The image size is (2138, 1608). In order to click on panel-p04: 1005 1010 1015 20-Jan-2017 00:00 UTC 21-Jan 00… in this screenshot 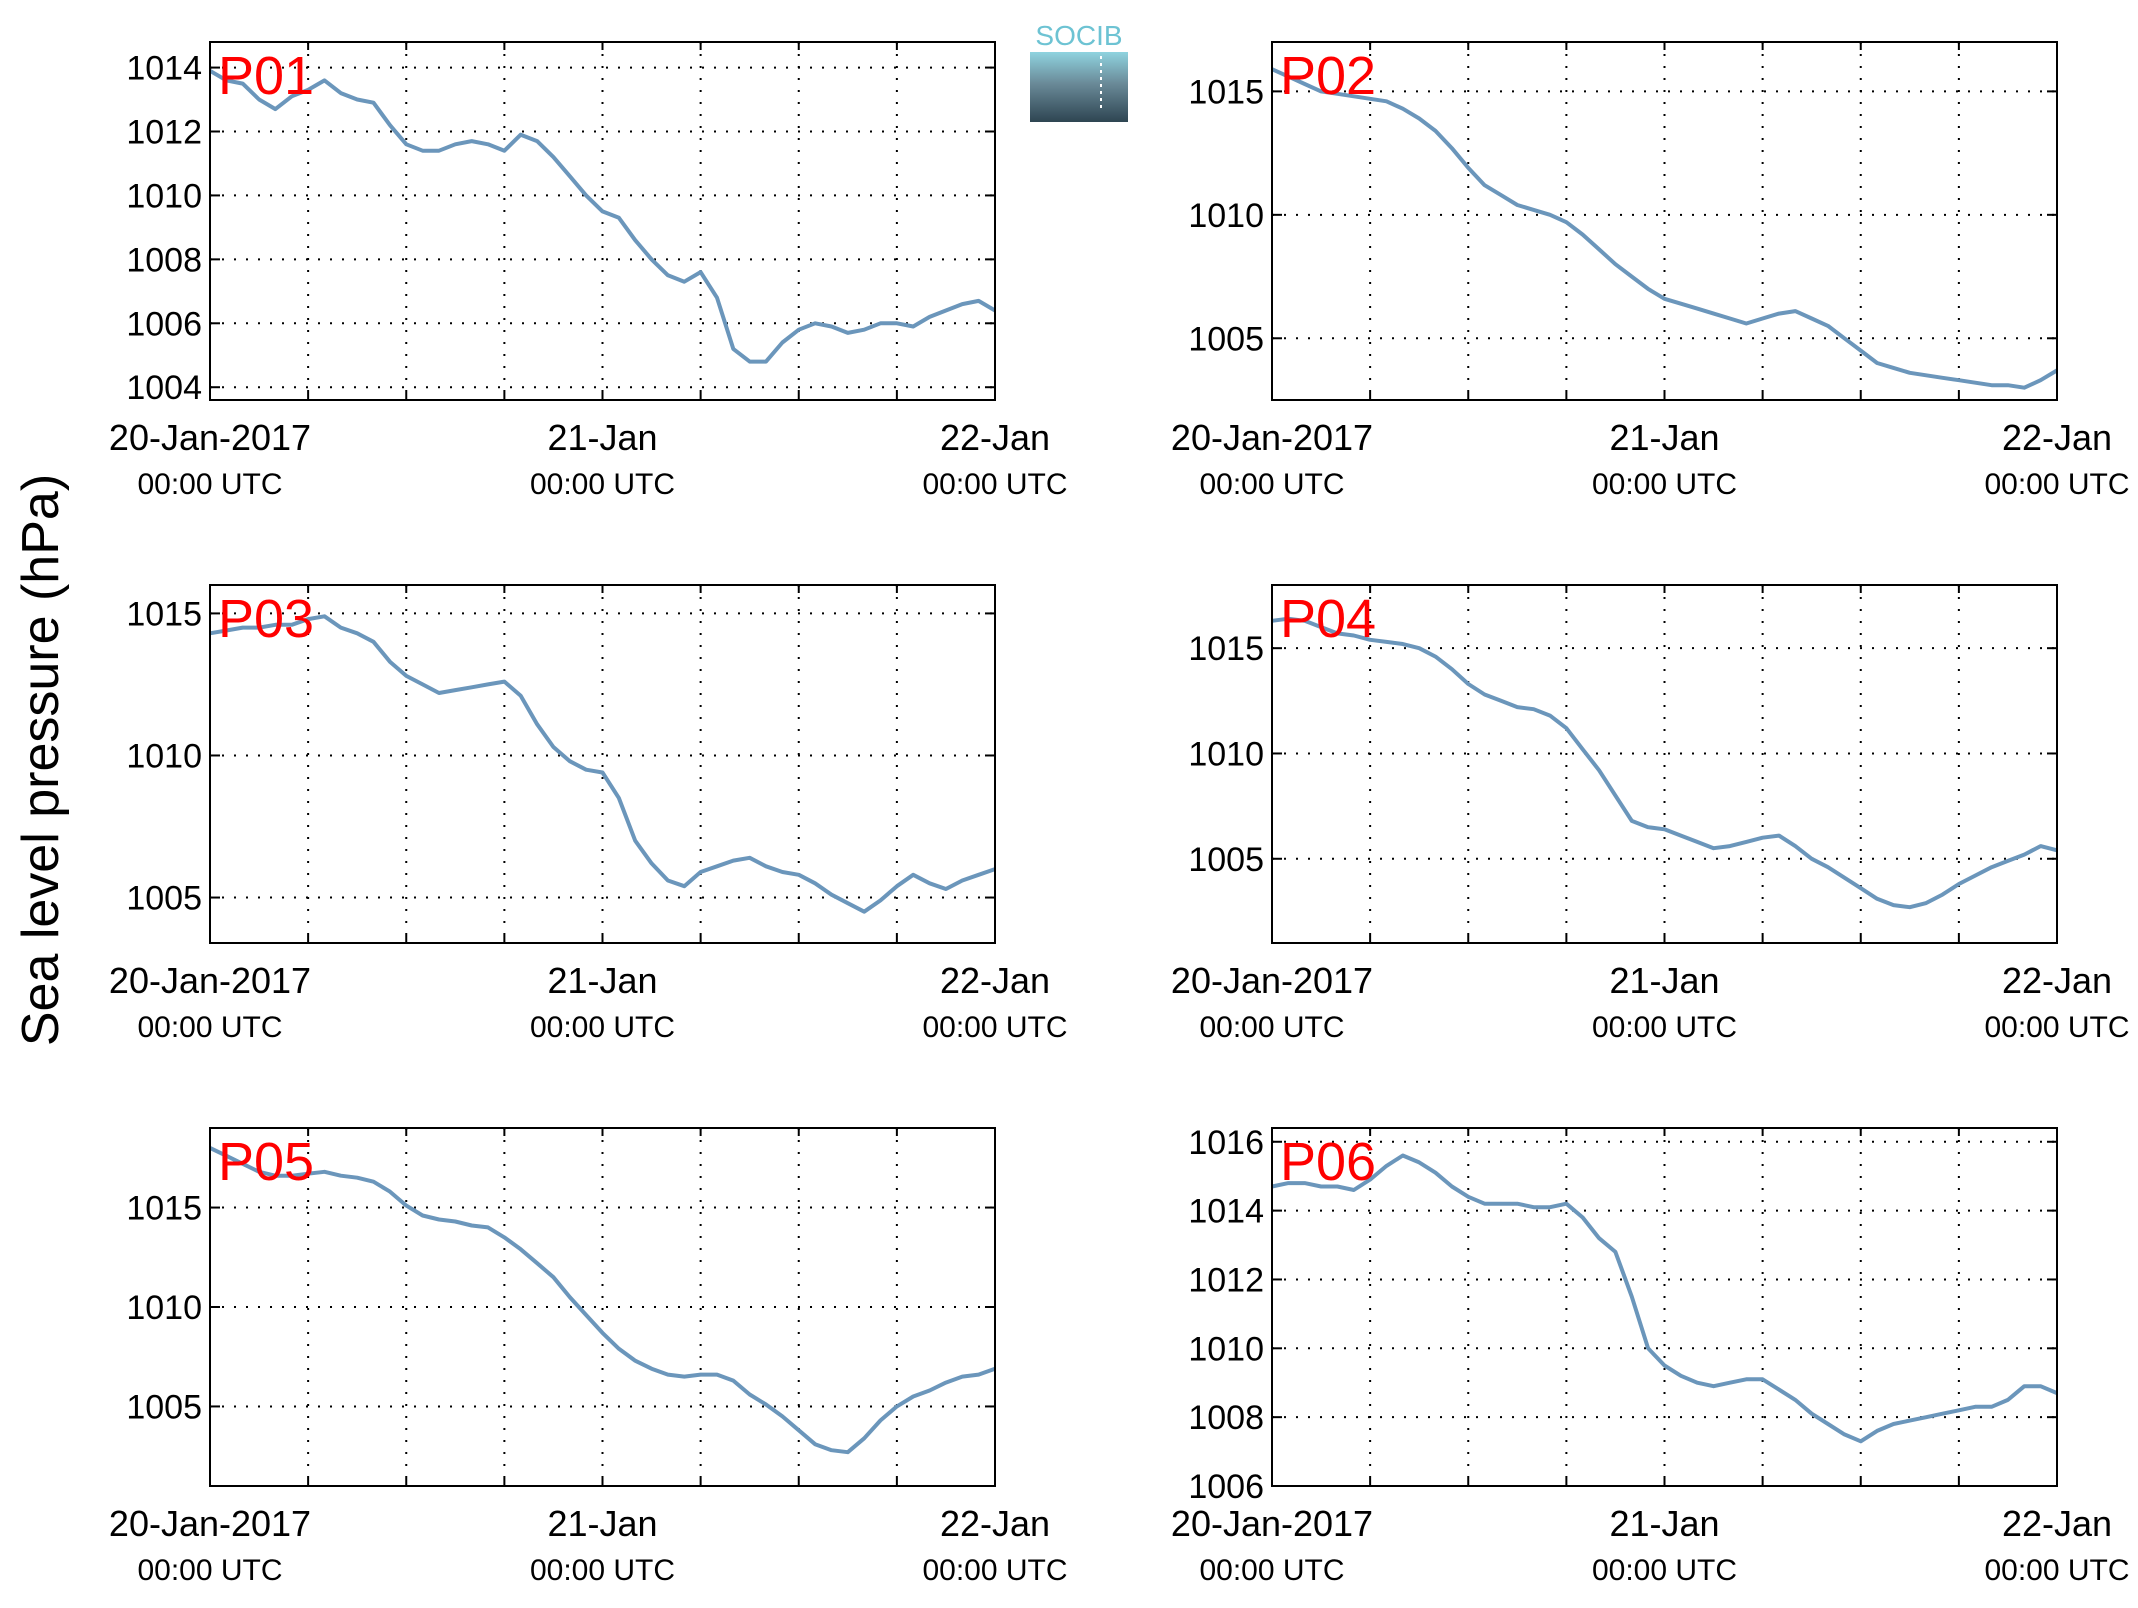, I will do `click(1650, 814)`.